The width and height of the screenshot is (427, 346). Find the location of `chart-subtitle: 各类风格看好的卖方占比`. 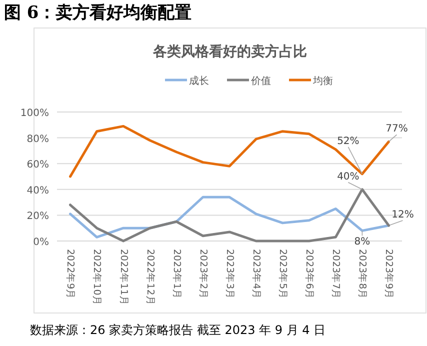

chart-subtitle: 各类风格看好的卖方占比 is located at coordinates (229, 51).